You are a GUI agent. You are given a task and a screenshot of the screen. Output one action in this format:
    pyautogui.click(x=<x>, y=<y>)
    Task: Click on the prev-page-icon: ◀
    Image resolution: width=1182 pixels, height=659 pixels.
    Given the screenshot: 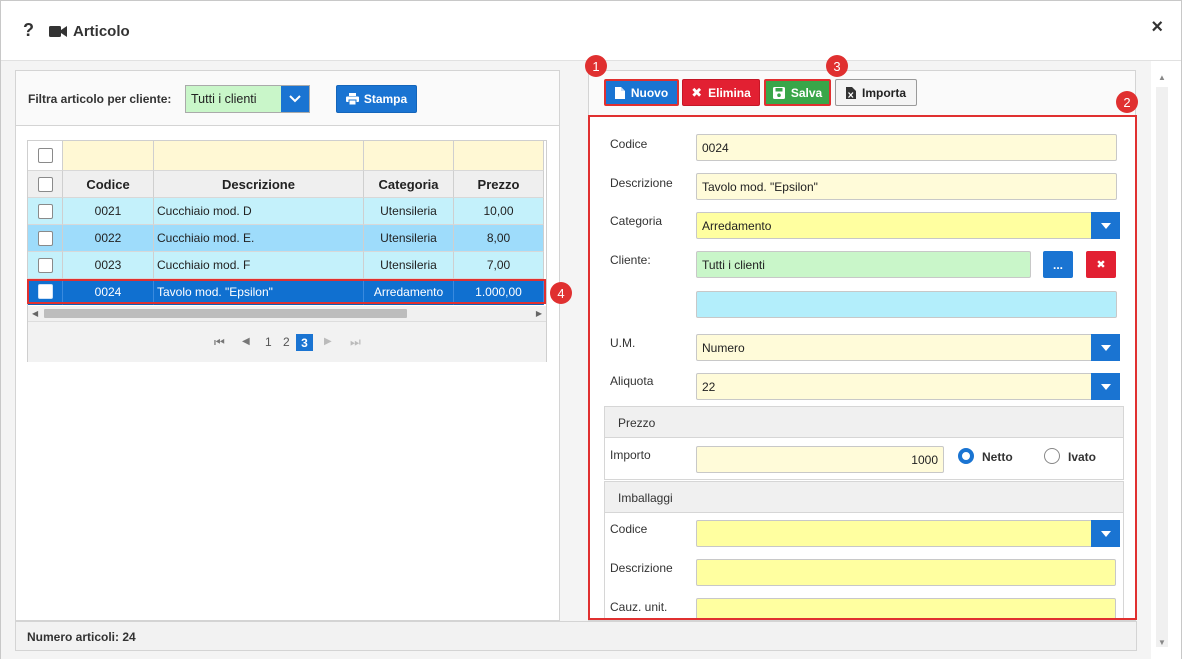 What is the action you would take?
    pyautogui.click(x=246, y=341)
    